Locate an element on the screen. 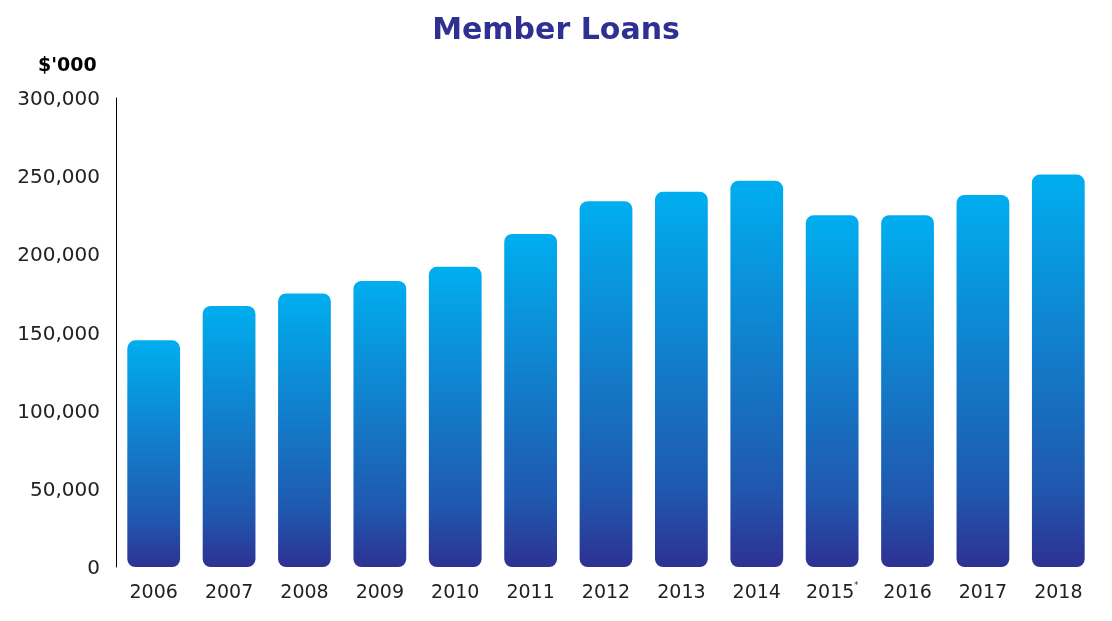 This screenshot has height=621, width=1112. y-tick-label: 50,000 is located at coordinates (65, 488).